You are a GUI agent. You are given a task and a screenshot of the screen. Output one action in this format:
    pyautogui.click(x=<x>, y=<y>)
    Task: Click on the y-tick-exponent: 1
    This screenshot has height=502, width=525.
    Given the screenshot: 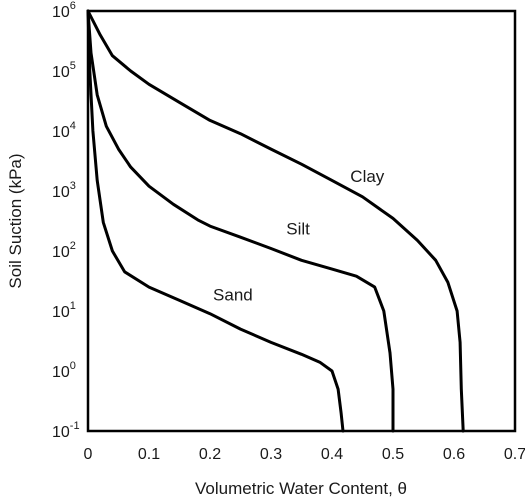 What is the action you would take?
    pyautogui.click(x=73, y=306)
    